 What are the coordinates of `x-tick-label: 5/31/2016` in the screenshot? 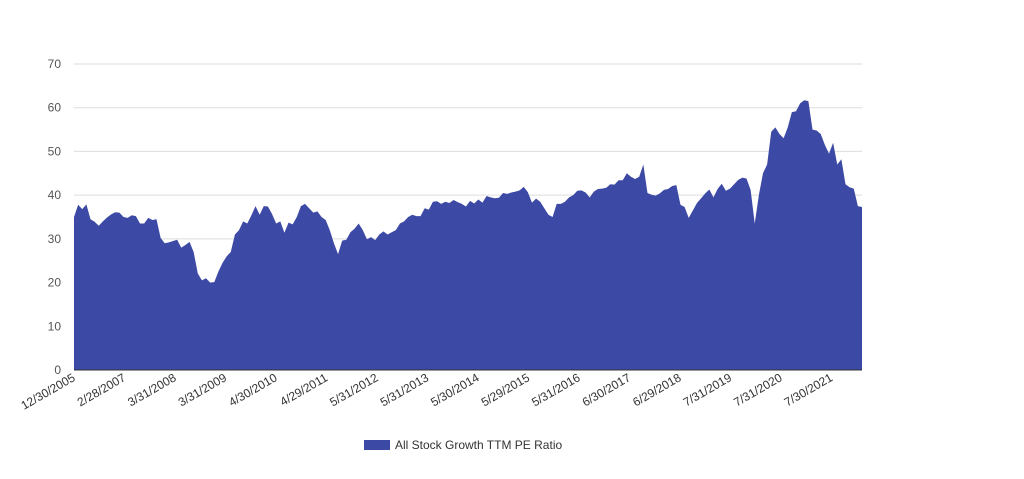 It's located at (556, 389).